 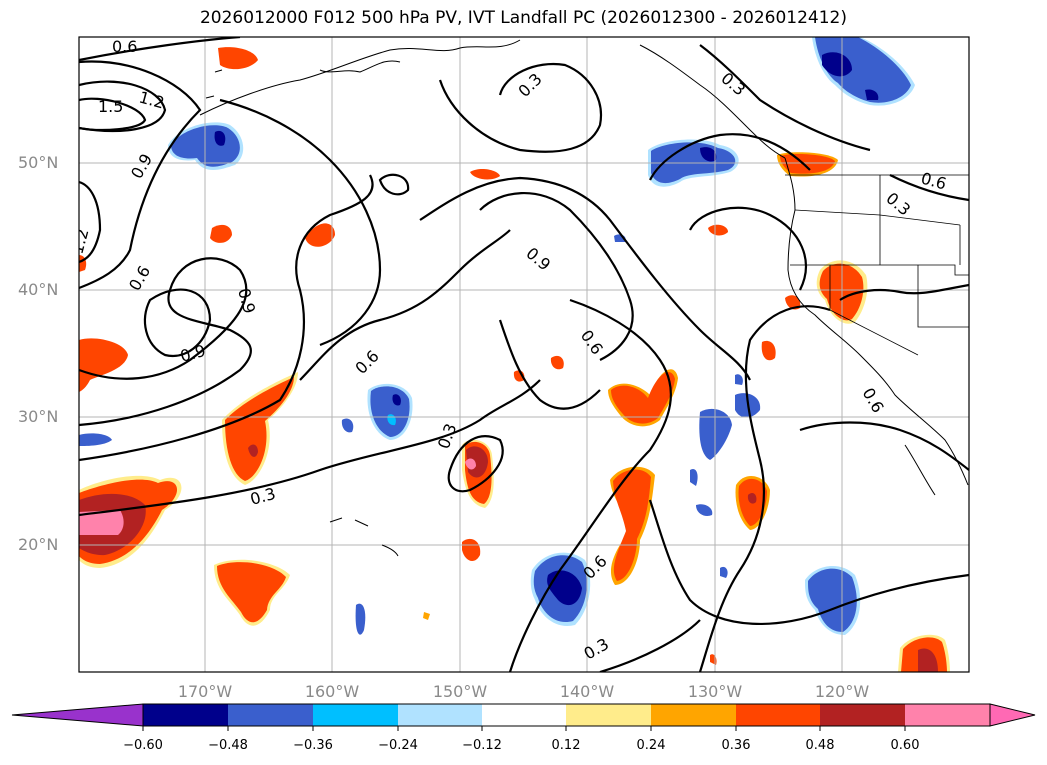 I want to click on colorbar-tick-label: 0.24, so click(x=651, y=745).